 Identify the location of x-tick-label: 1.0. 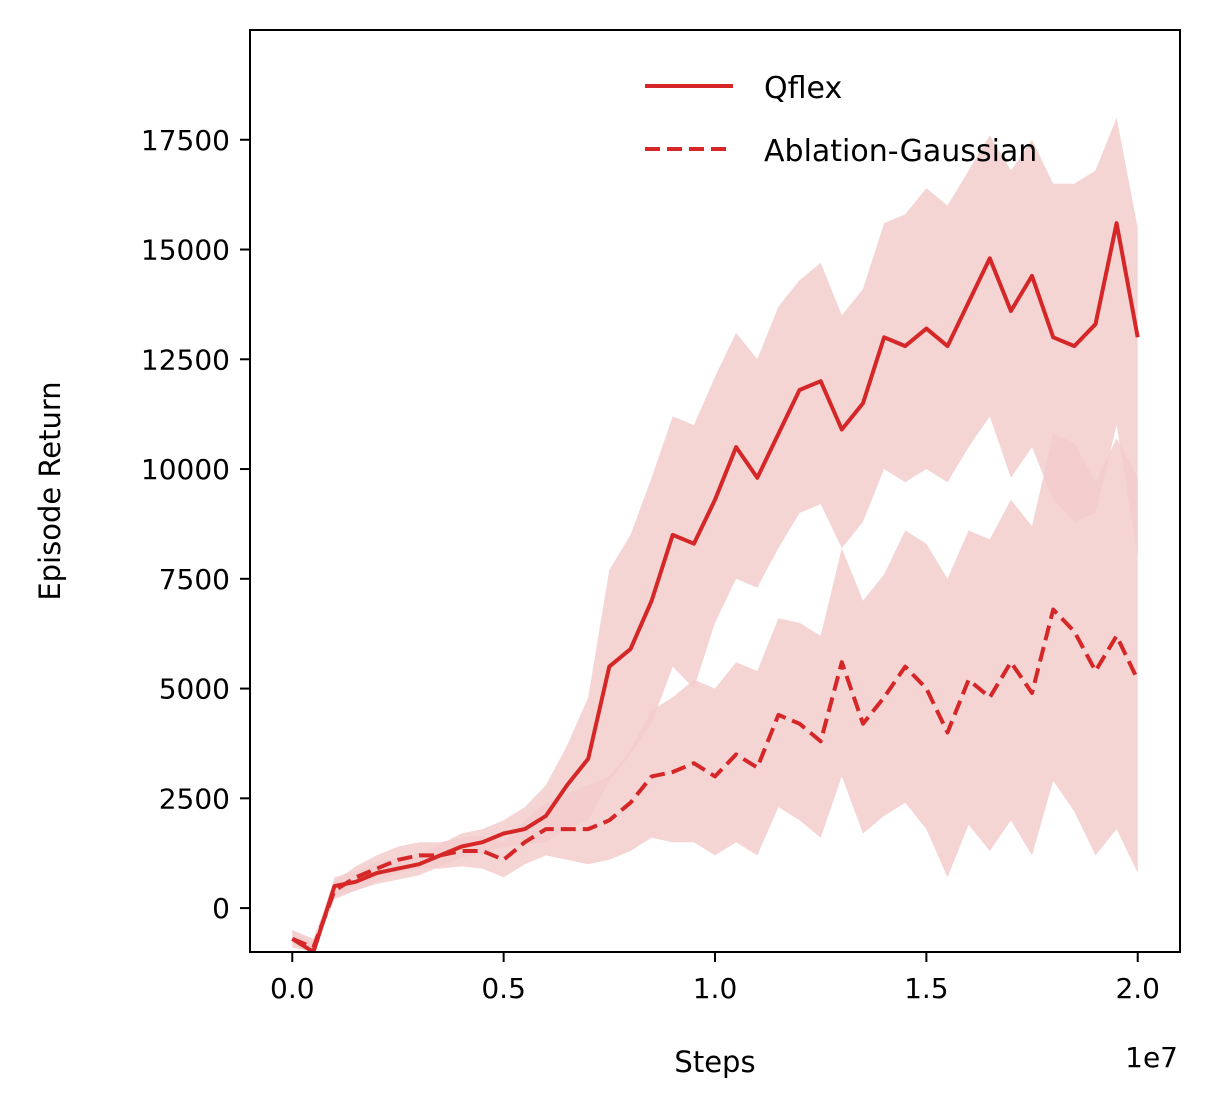
(715, 988).